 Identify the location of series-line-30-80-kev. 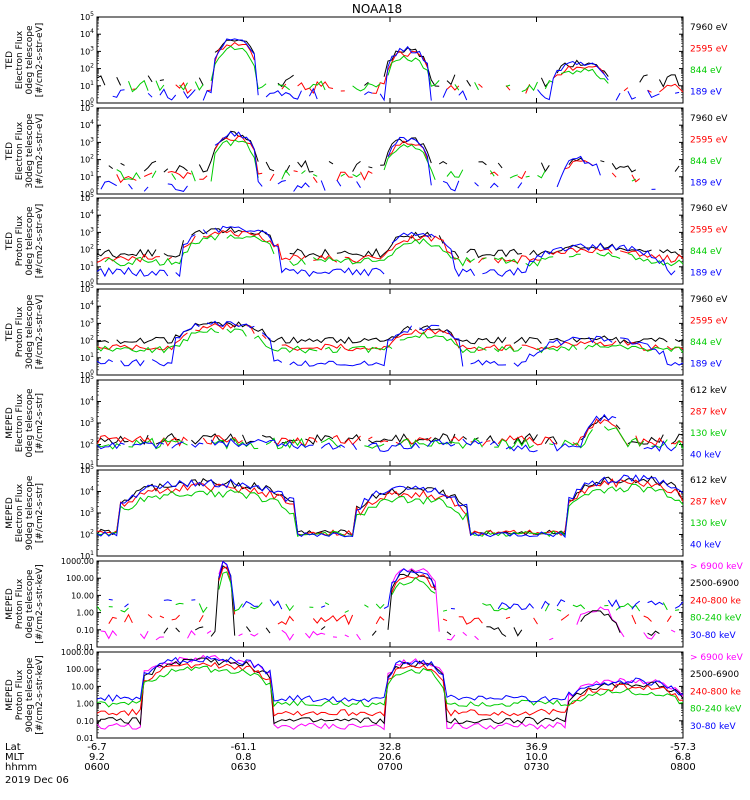
(396, 585).